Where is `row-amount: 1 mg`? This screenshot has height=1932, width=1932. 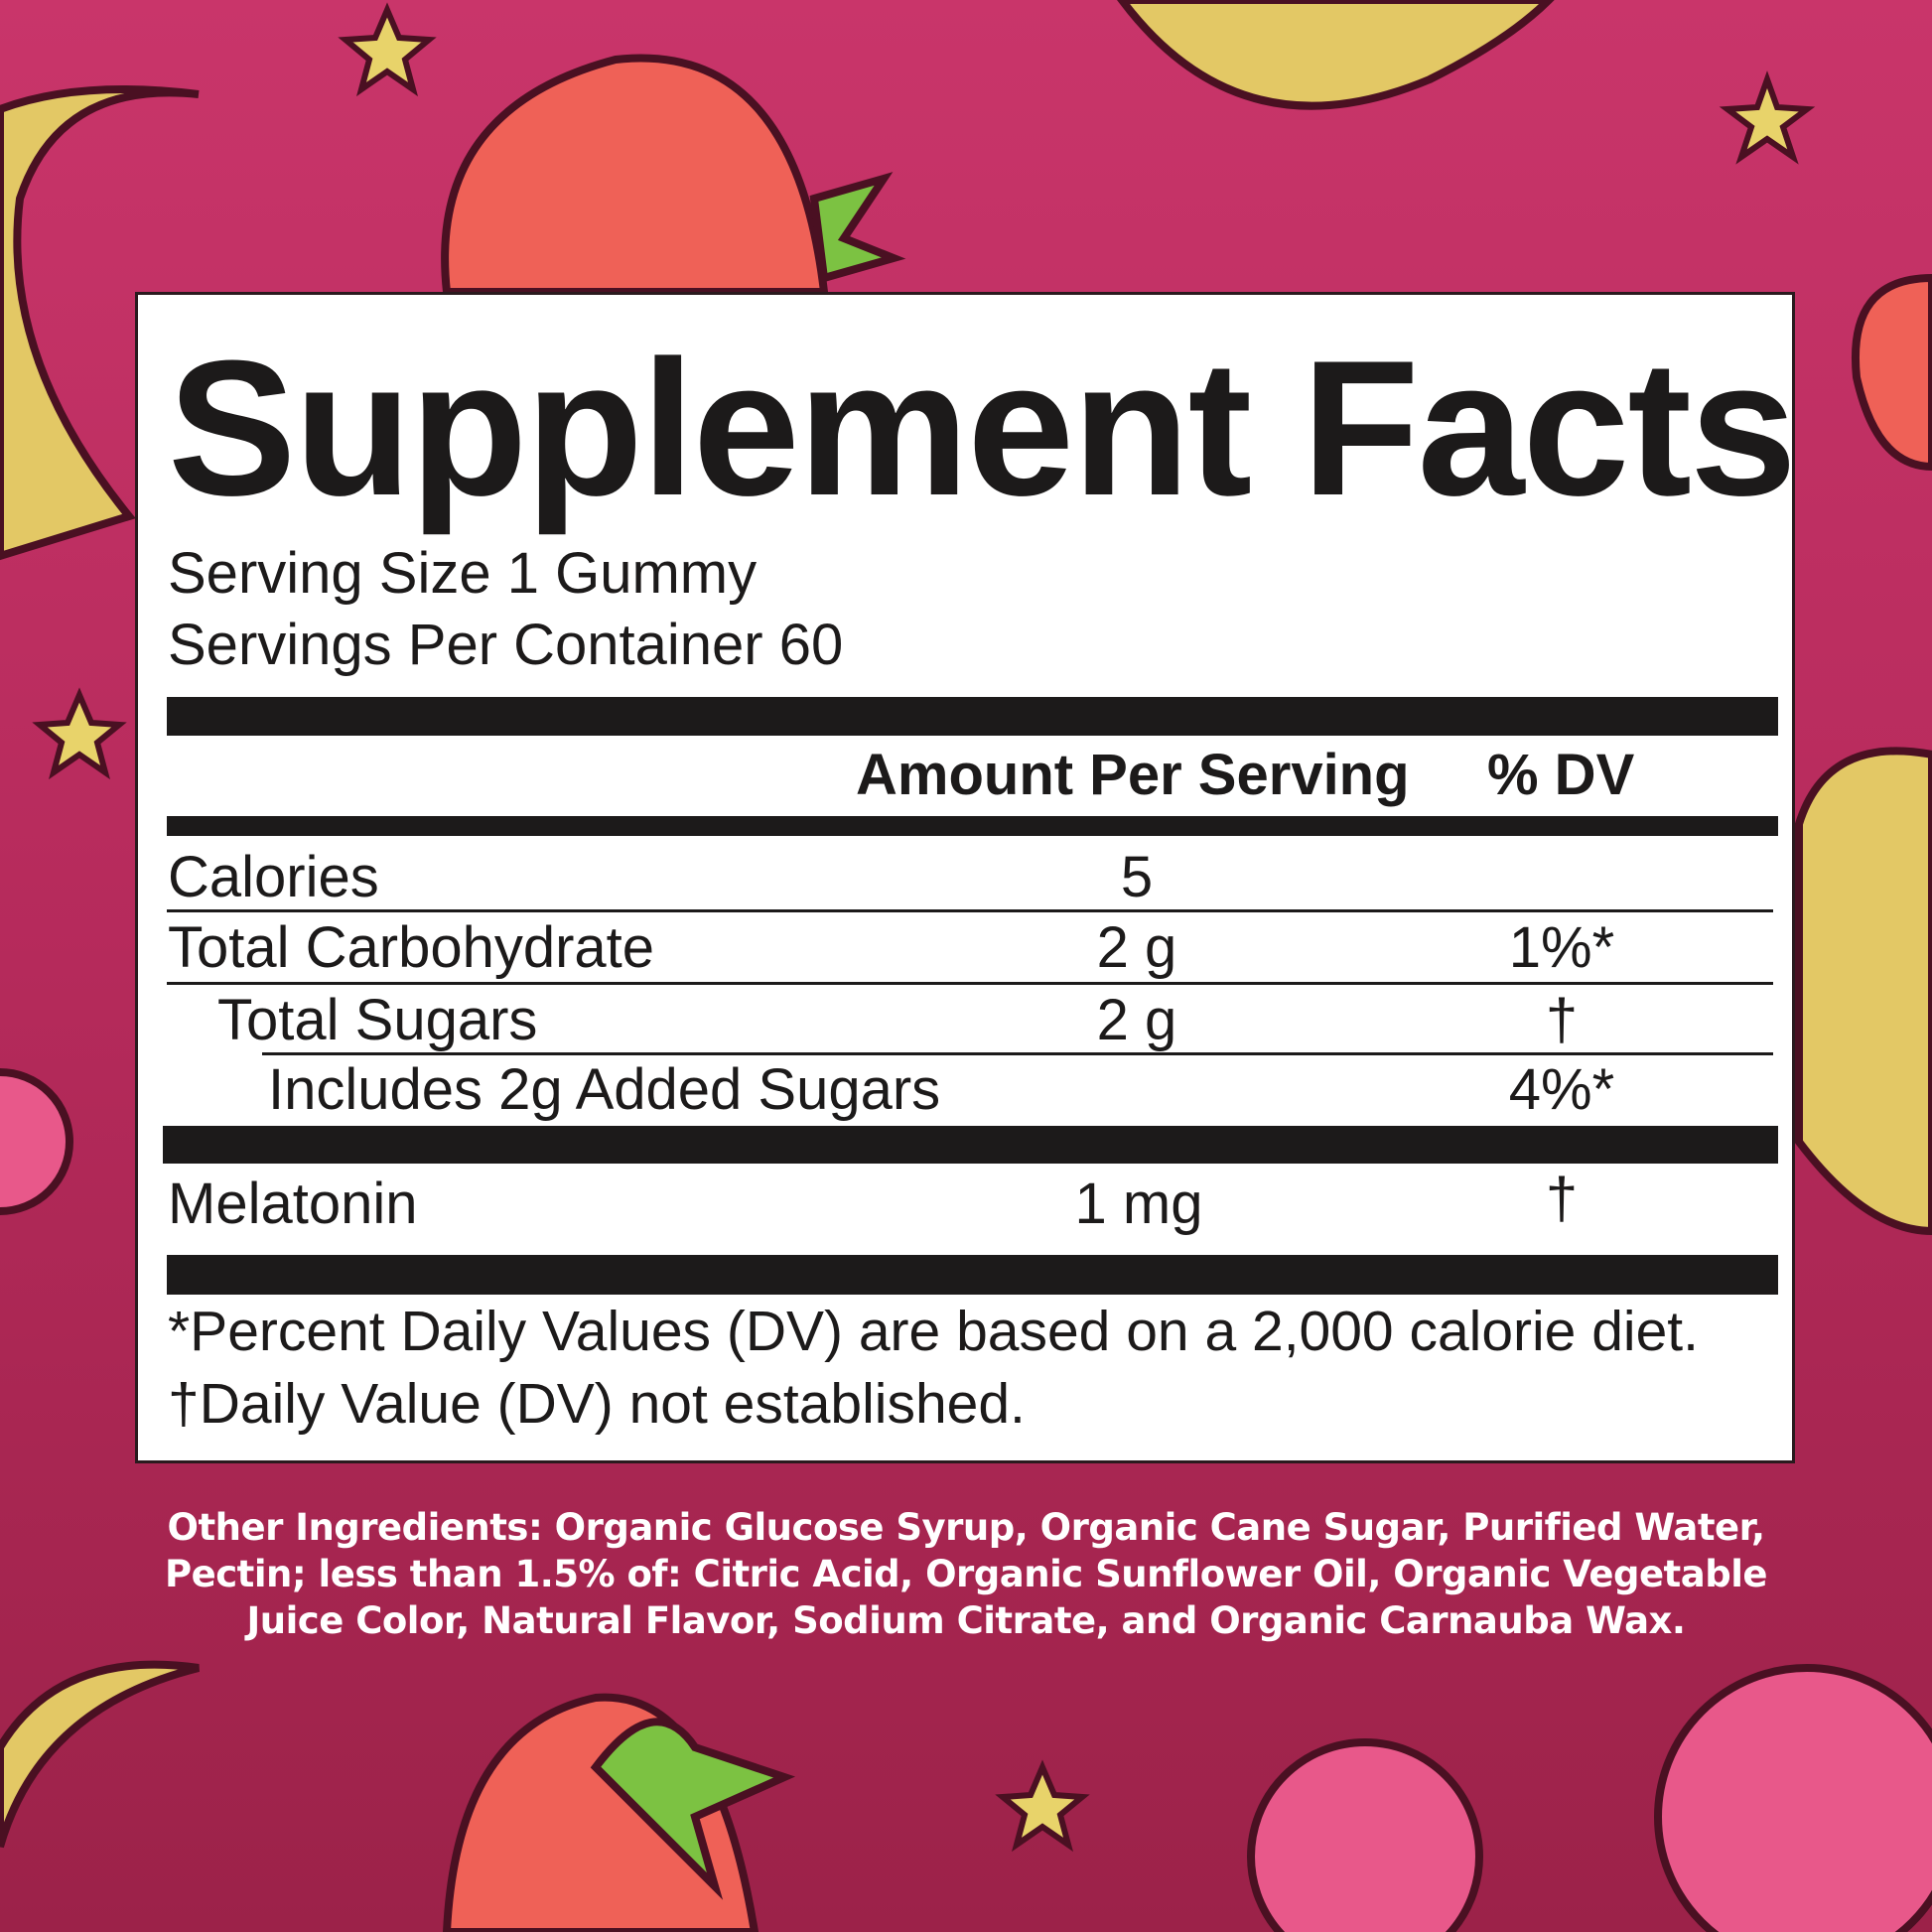 row-amount: 1 mg is located at coordinates (1138, 1204).